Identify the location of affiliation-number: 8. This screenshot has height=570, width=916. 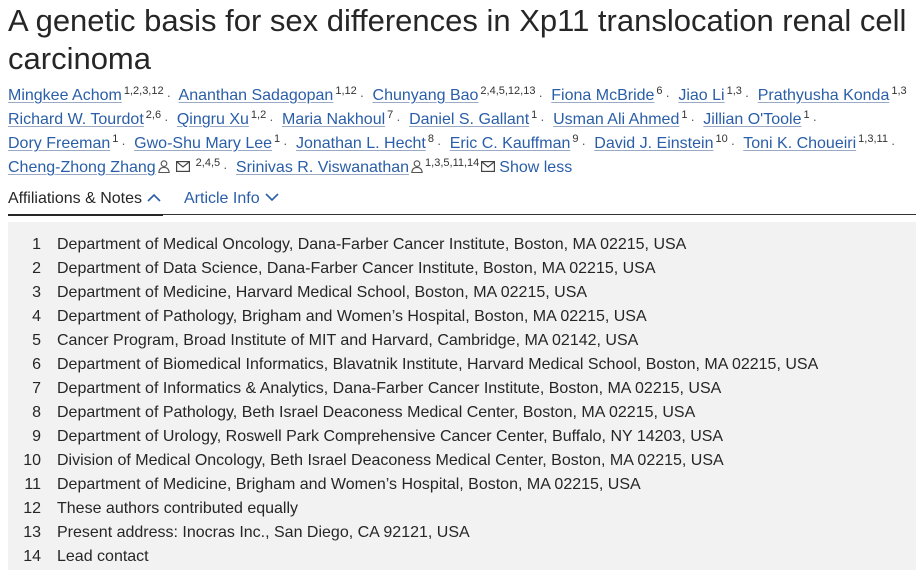
(36, 412).